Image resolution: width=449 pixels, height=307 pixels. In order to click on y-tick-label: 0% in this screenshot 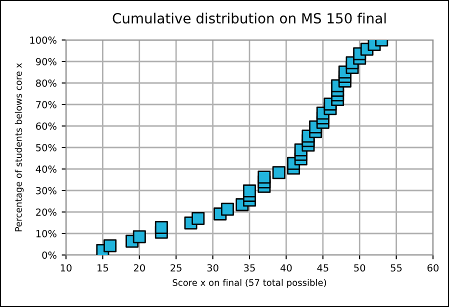, I will do `click(49, 255)`.